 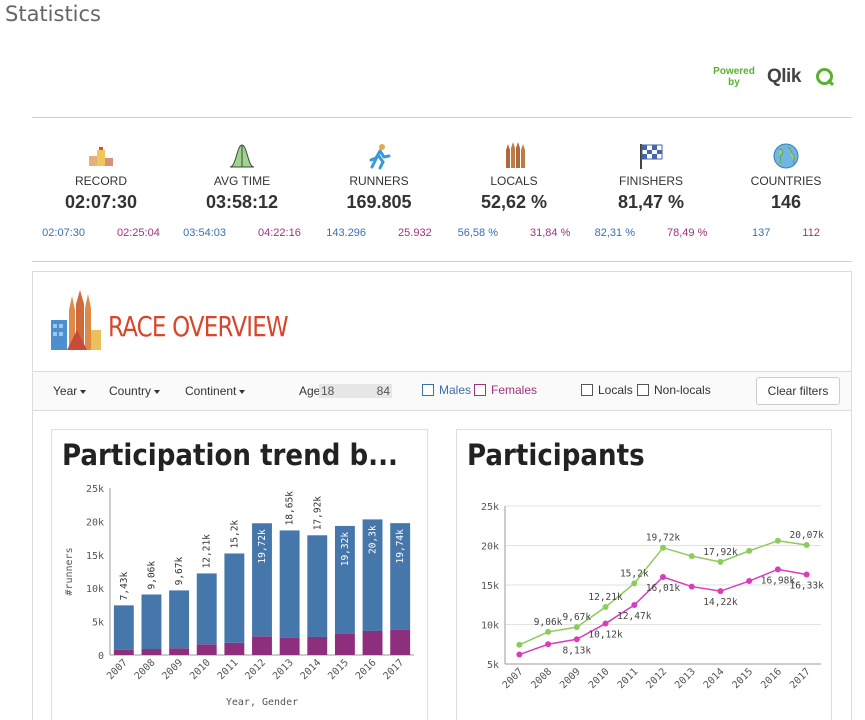 I want to click on kpi-male-value: 143.296, so click(x=346, y=233).